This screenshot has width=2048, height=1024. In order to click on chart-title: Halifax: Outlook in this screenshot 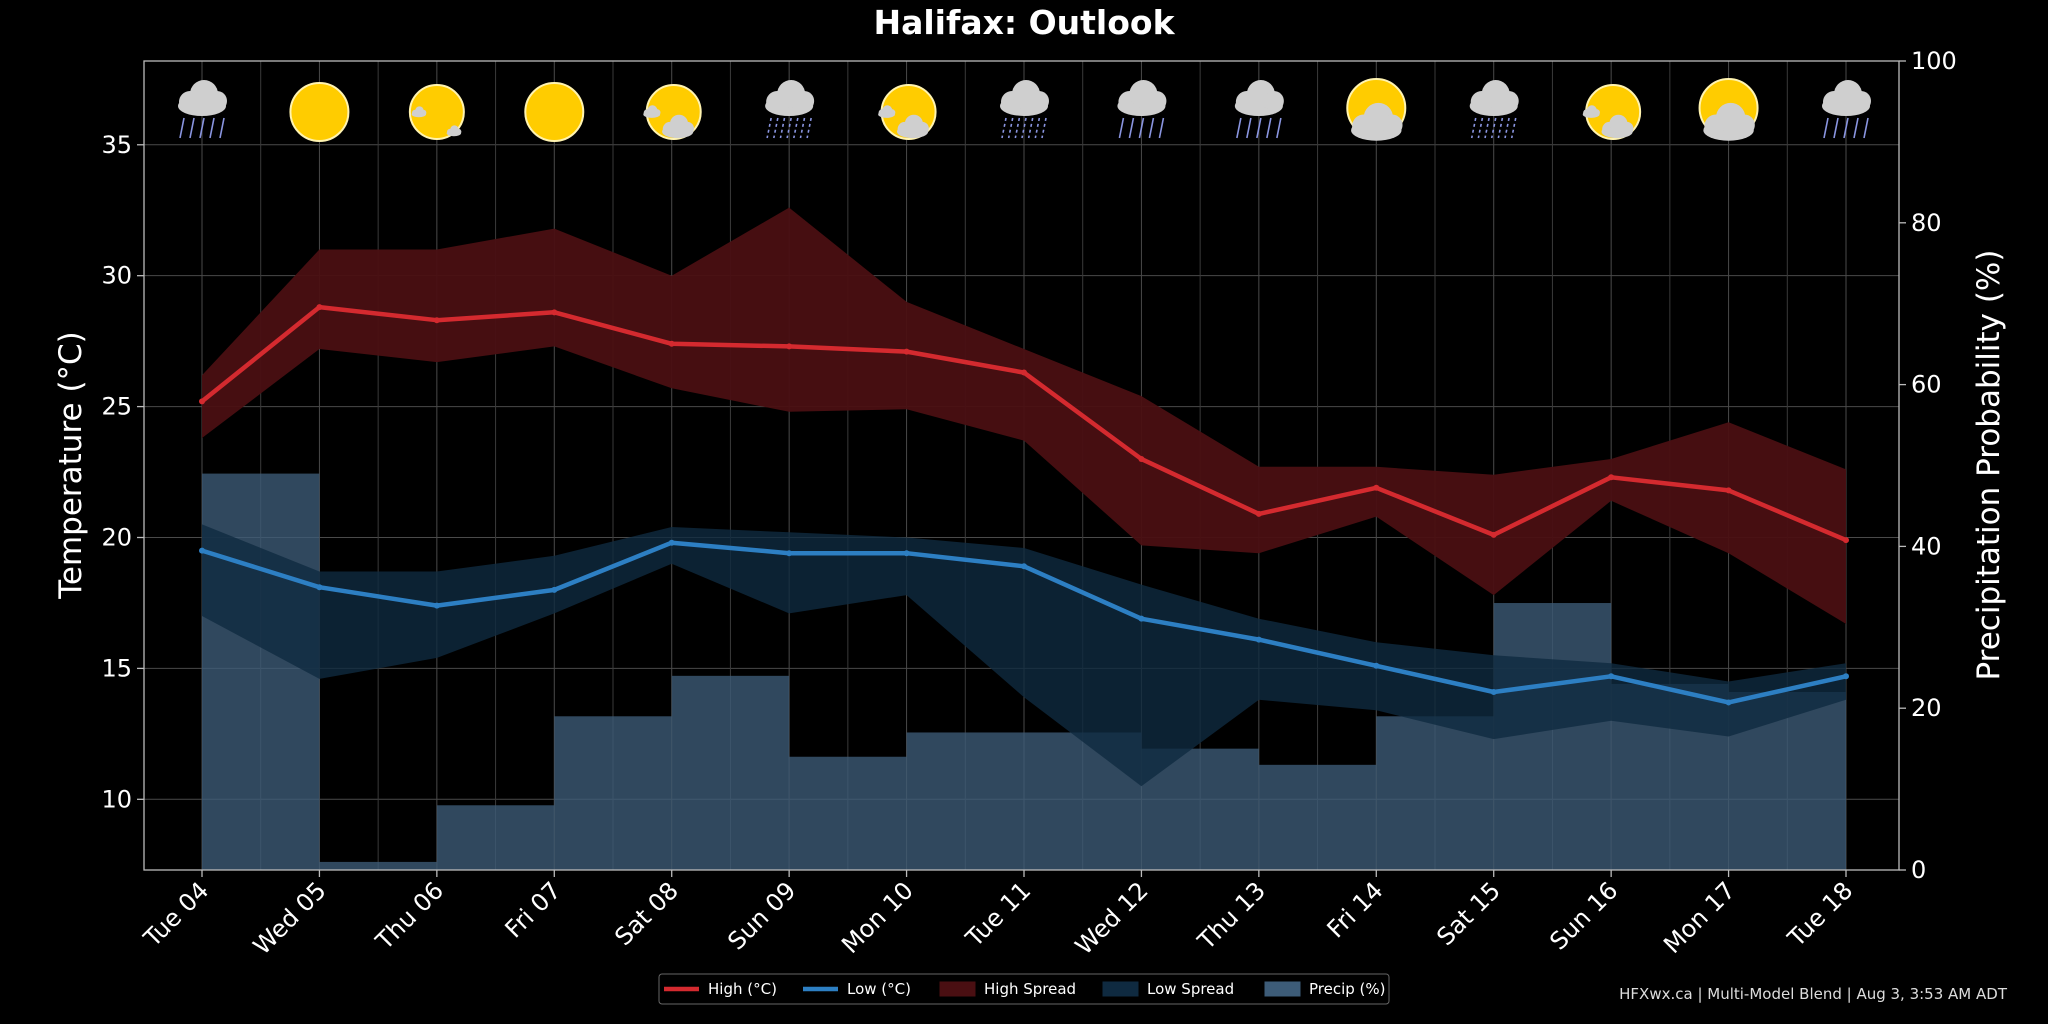, I will do `click(1024, 22)`.